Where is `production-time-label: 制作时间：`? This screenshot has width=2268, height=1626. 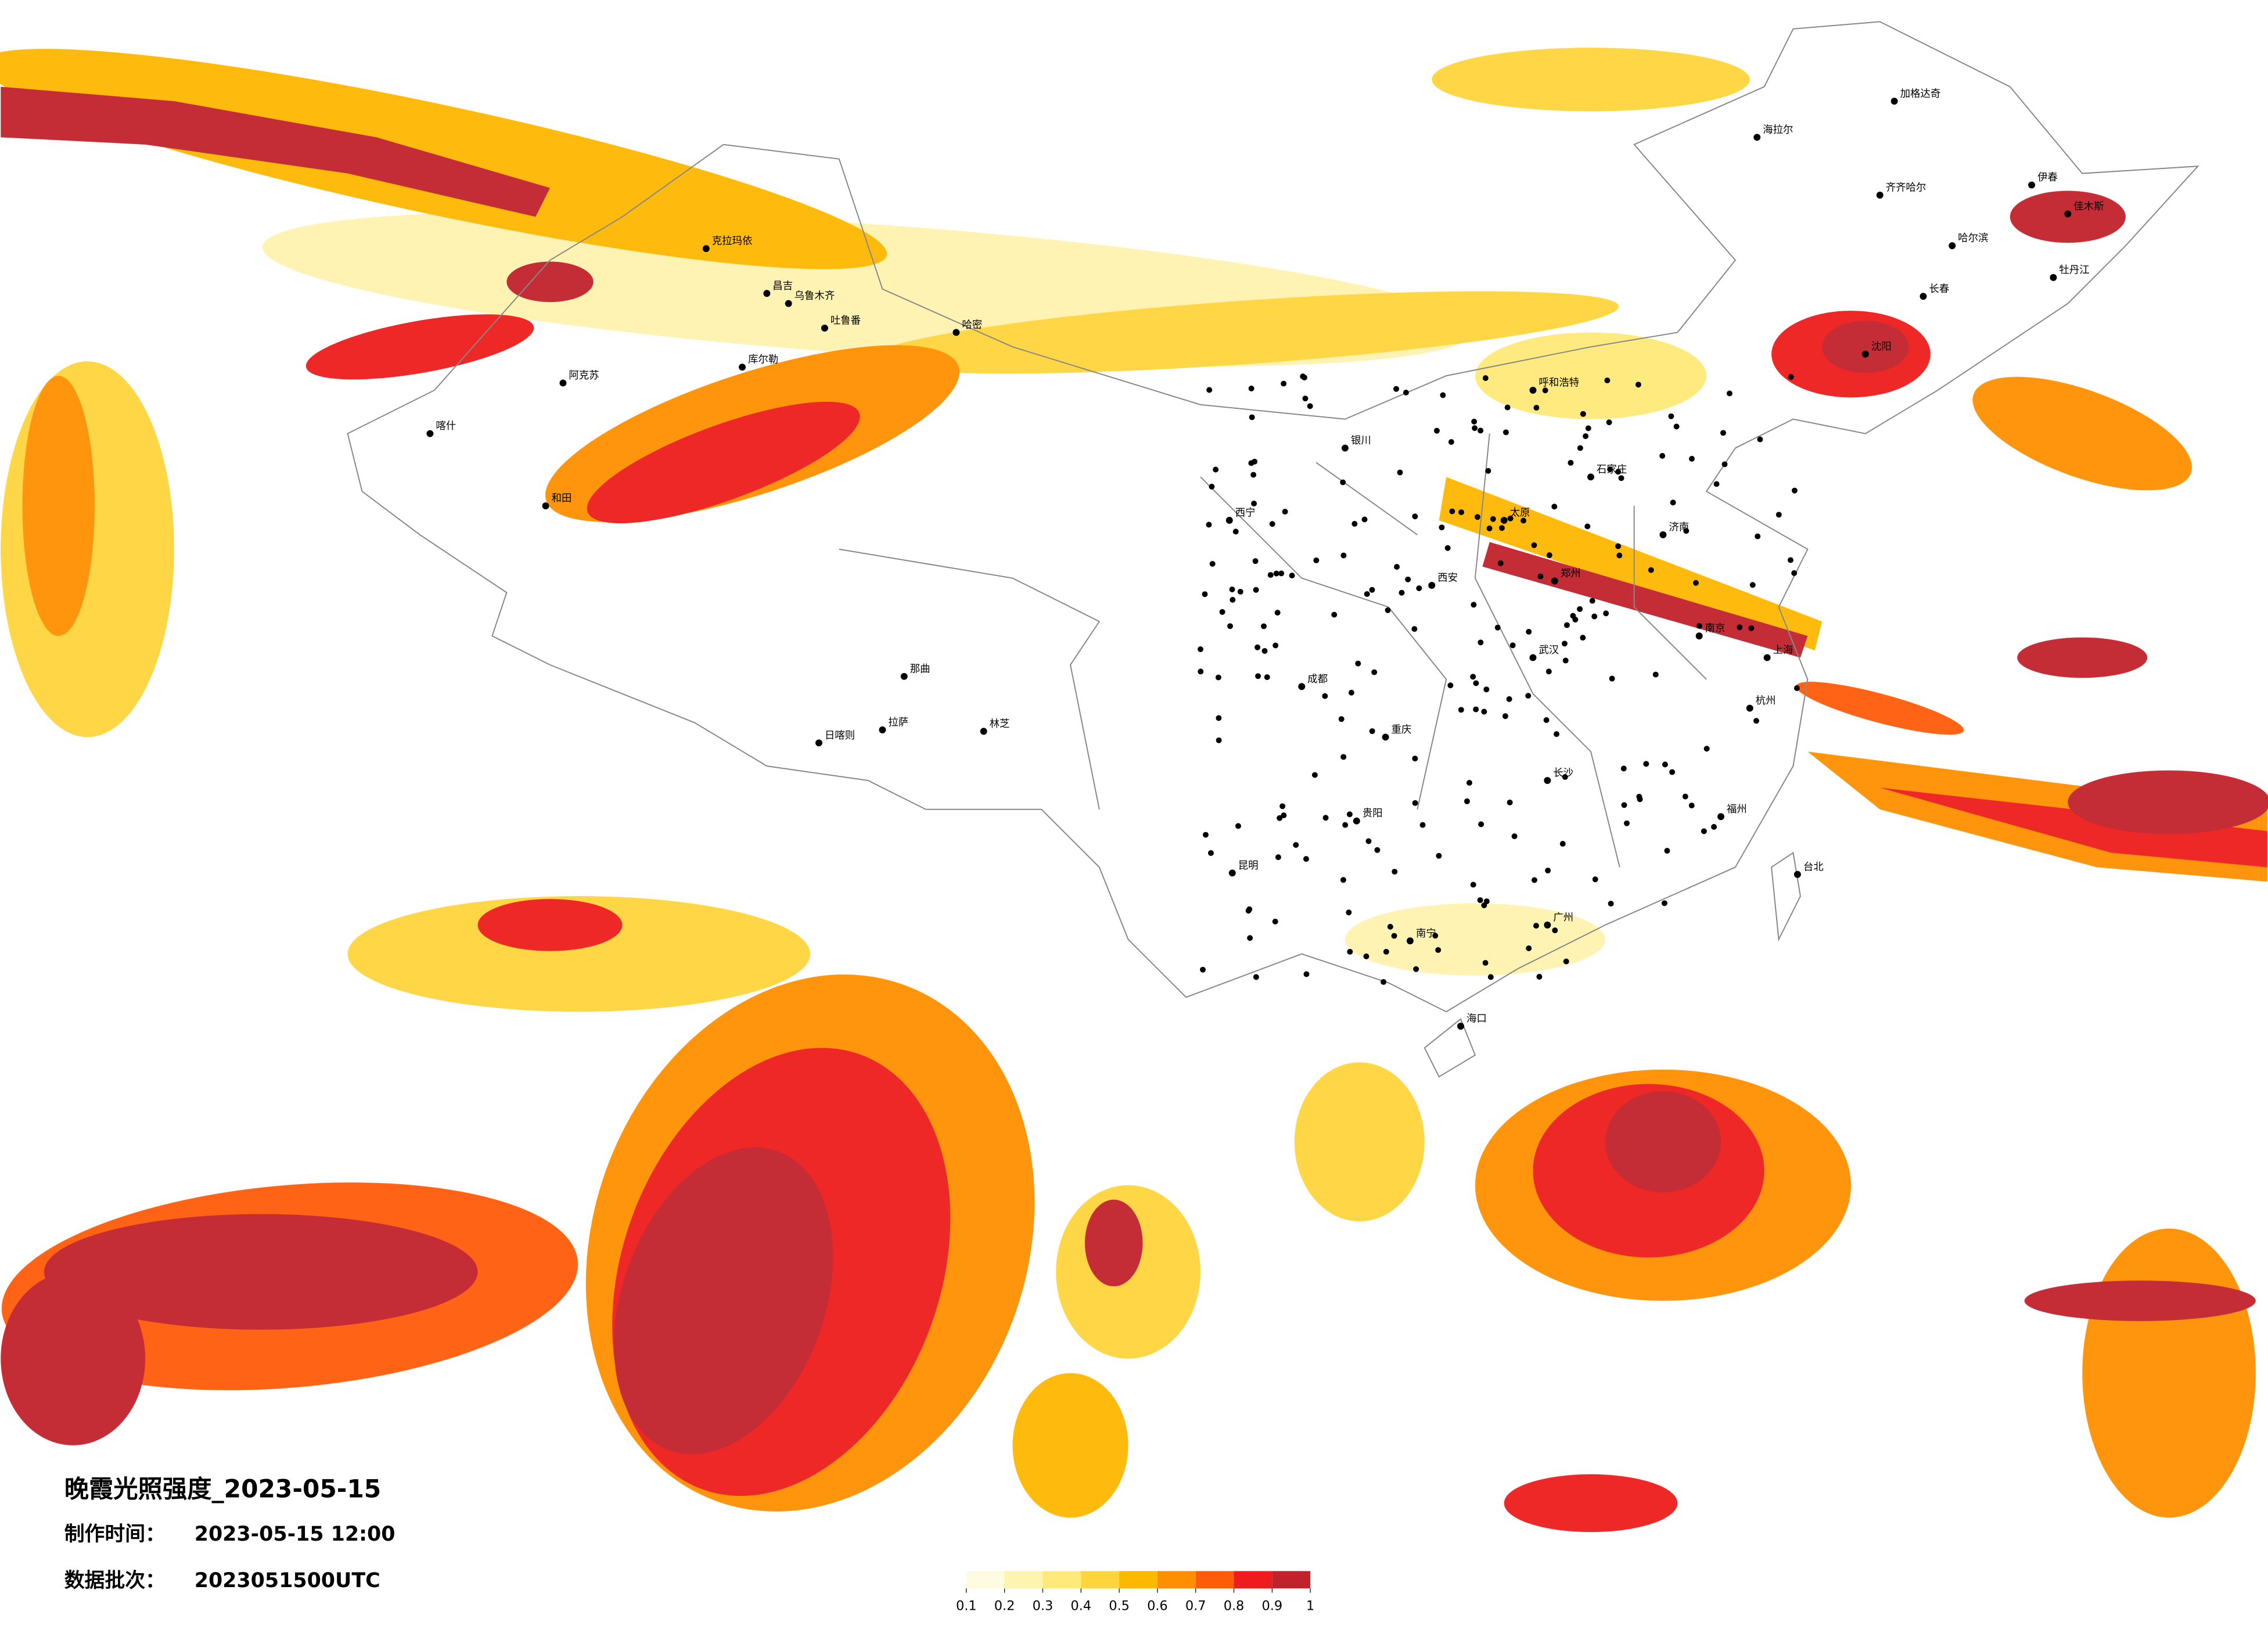
production-time-label: 制作时间： is located at coordinates (115, 1534).